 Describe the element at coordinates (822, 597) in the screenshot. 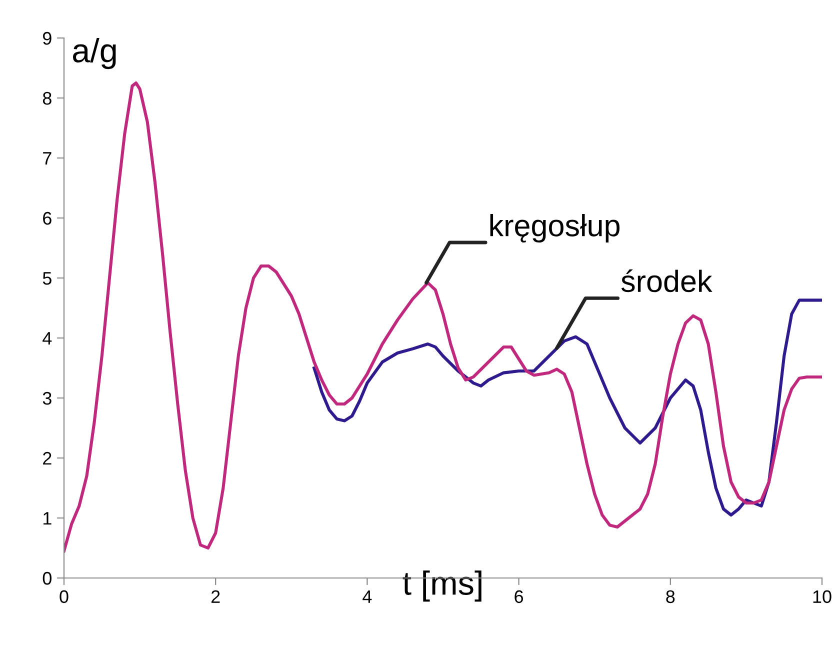

I see `x-tick-label: 10` at that location.